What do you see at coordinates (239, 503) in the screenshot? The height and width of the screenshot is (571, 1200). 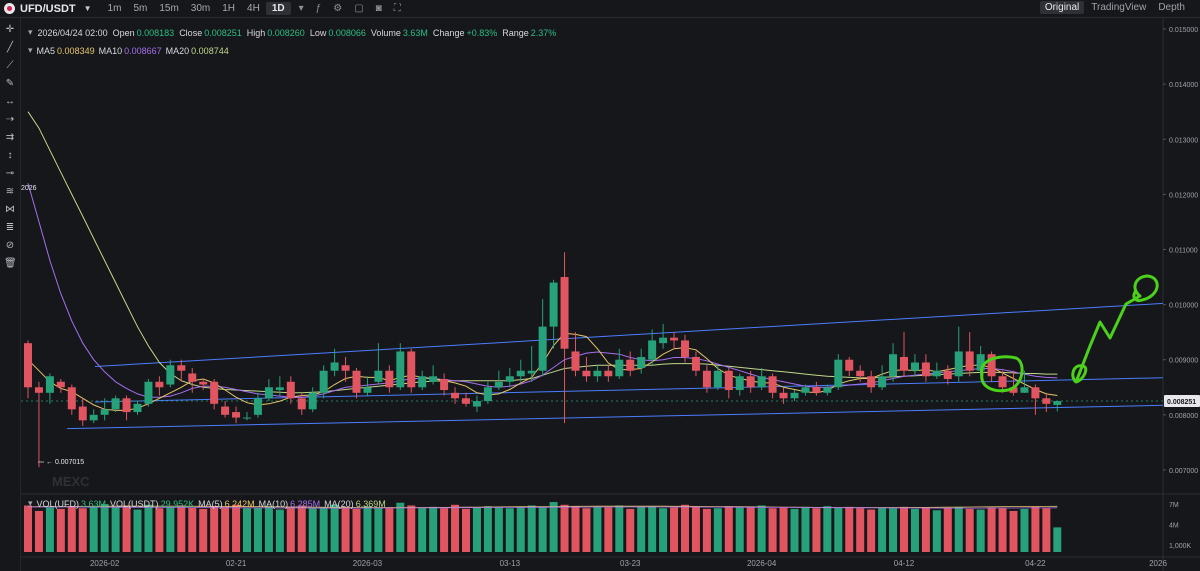 I see `vol-ma5-value: 6.242M` at bounding box center [239, 503].